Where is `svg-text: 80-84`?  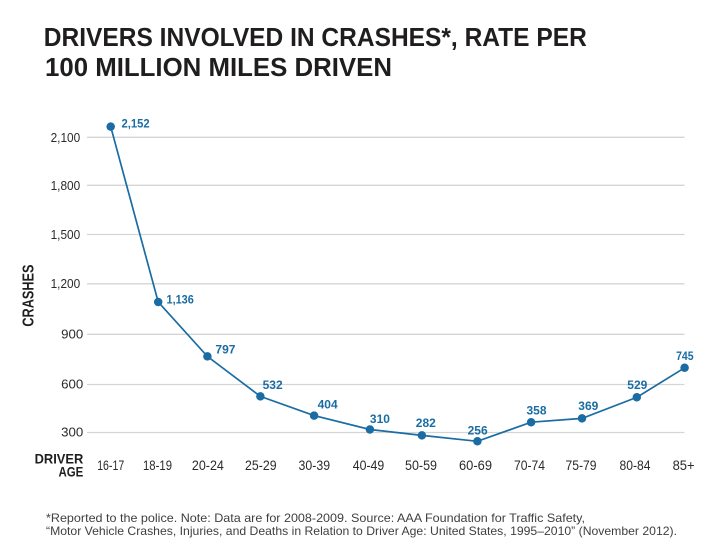
svg-text: 80-84 is located at coordinates (635, 465).